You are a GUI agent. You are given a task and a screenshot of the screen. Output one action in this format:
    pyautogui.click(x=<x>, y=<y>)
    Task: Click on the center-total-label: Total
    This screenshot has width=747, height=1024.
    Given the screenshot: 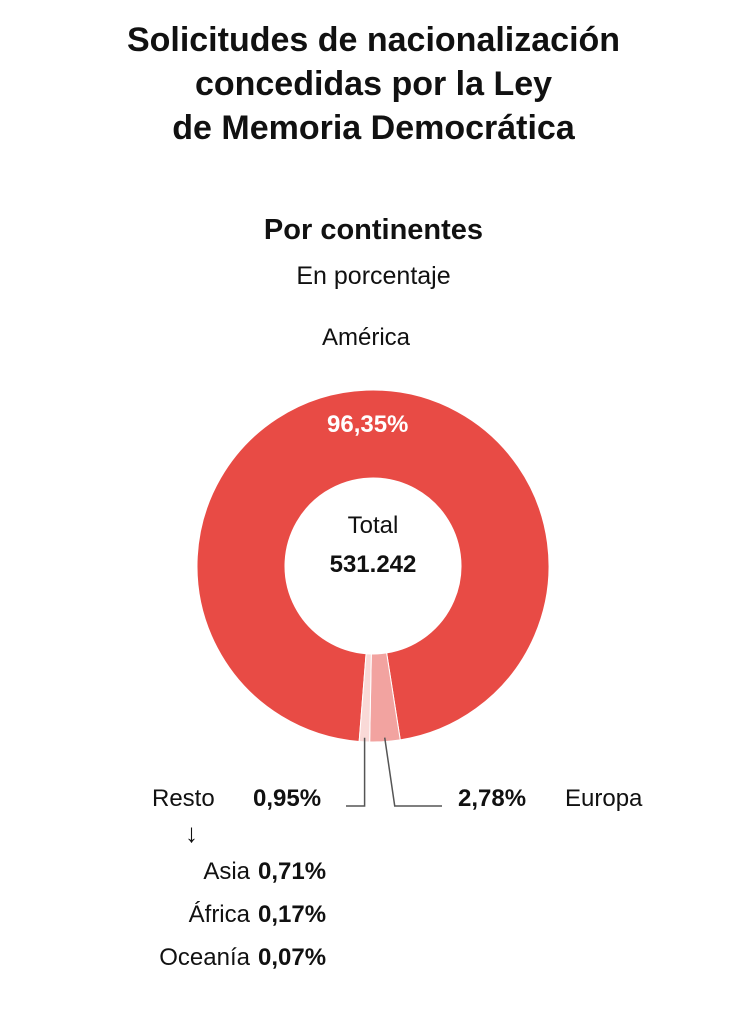 What is the action you would take?
    pyautogui.click(x=373, y=525)
    